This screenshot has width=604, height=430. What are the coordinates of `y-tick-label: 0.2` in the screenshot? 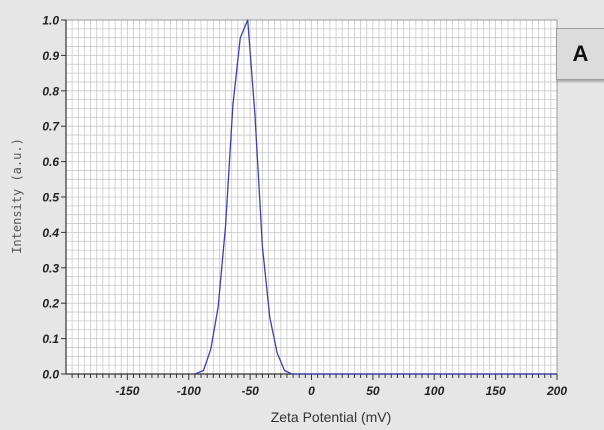 It's located at (50, 304).